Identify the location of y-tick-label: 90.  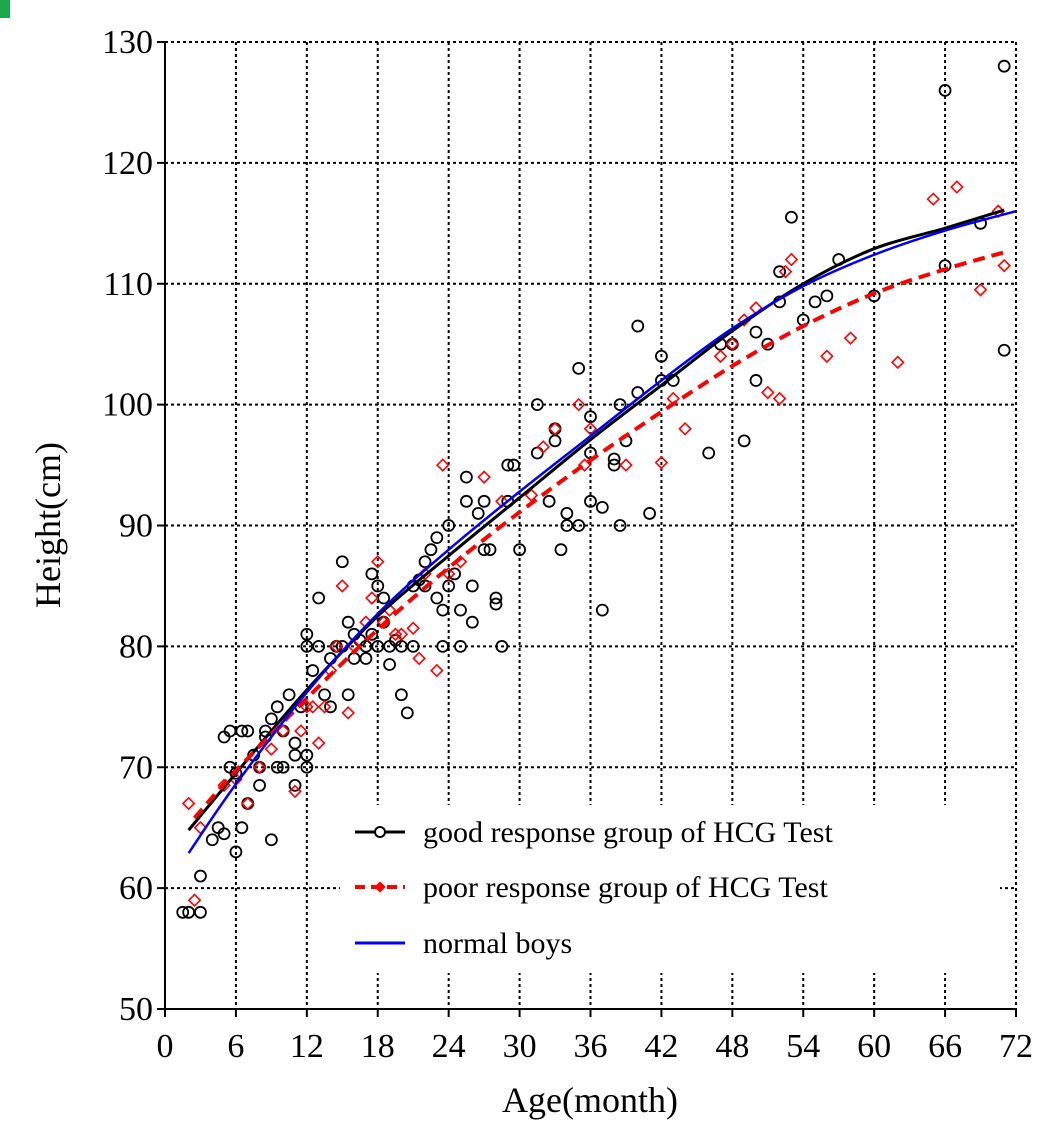
(136, 526).